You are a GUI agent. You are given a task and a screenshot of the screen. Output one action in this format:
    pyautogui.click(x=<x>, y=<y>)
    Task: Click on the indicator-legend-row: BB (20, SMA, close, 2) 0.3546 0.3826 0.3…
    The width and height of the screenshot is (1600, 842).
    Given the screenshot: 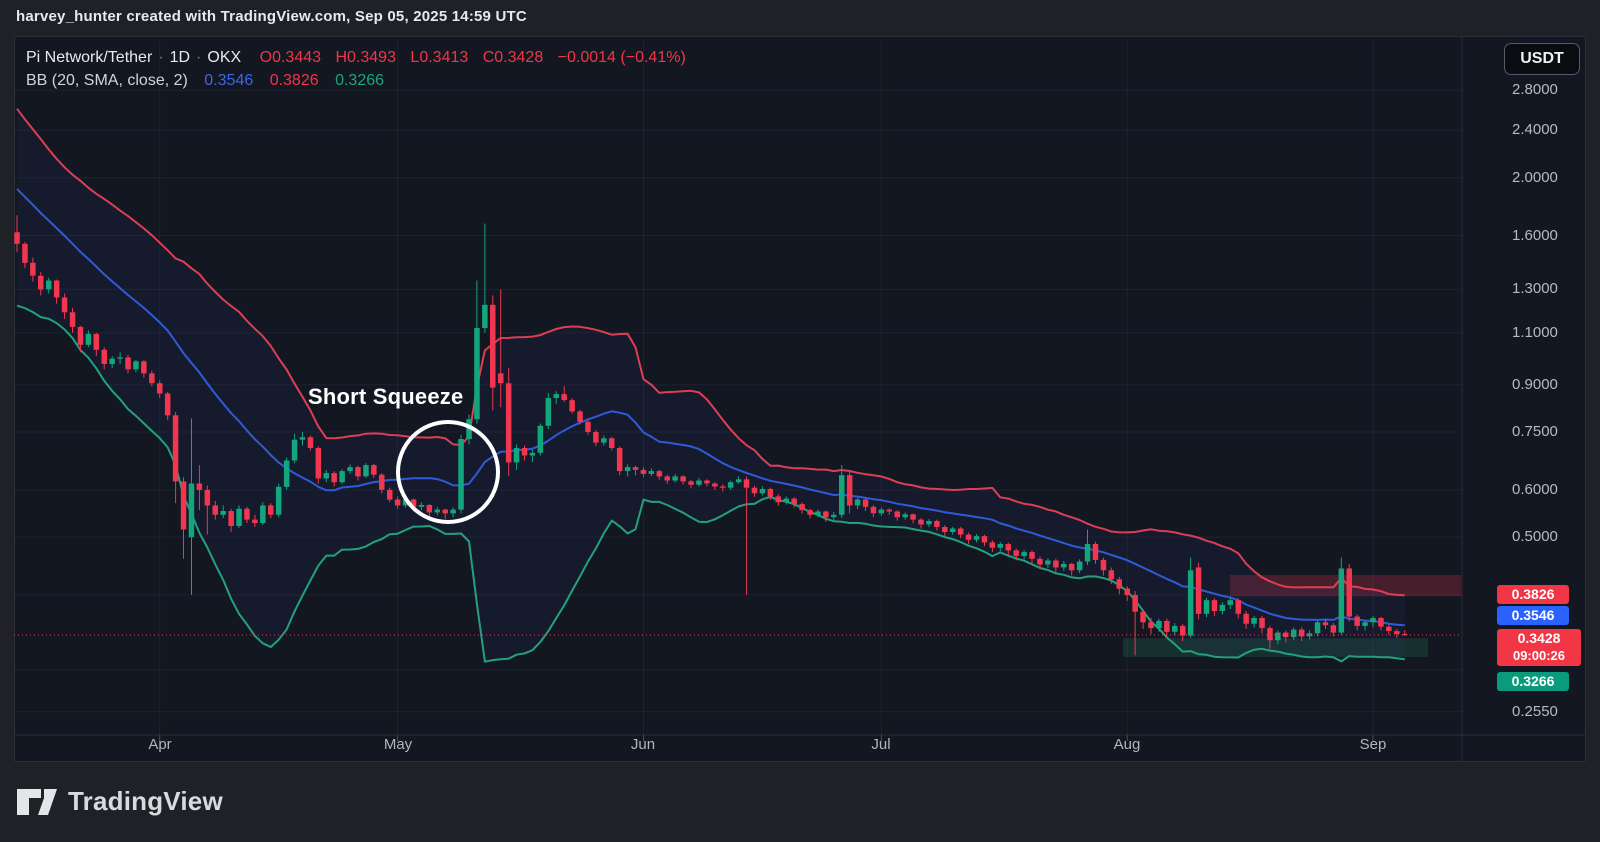 What is the action you would take?
    pyautogui.click(x=361, y=80)
    